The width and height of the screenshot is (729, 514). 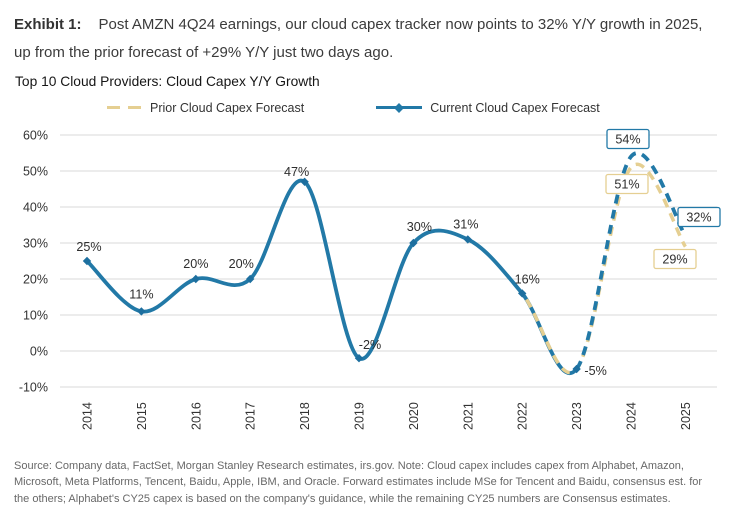 I want to click on point-value-label: 30%, so click(x=419, y=227).